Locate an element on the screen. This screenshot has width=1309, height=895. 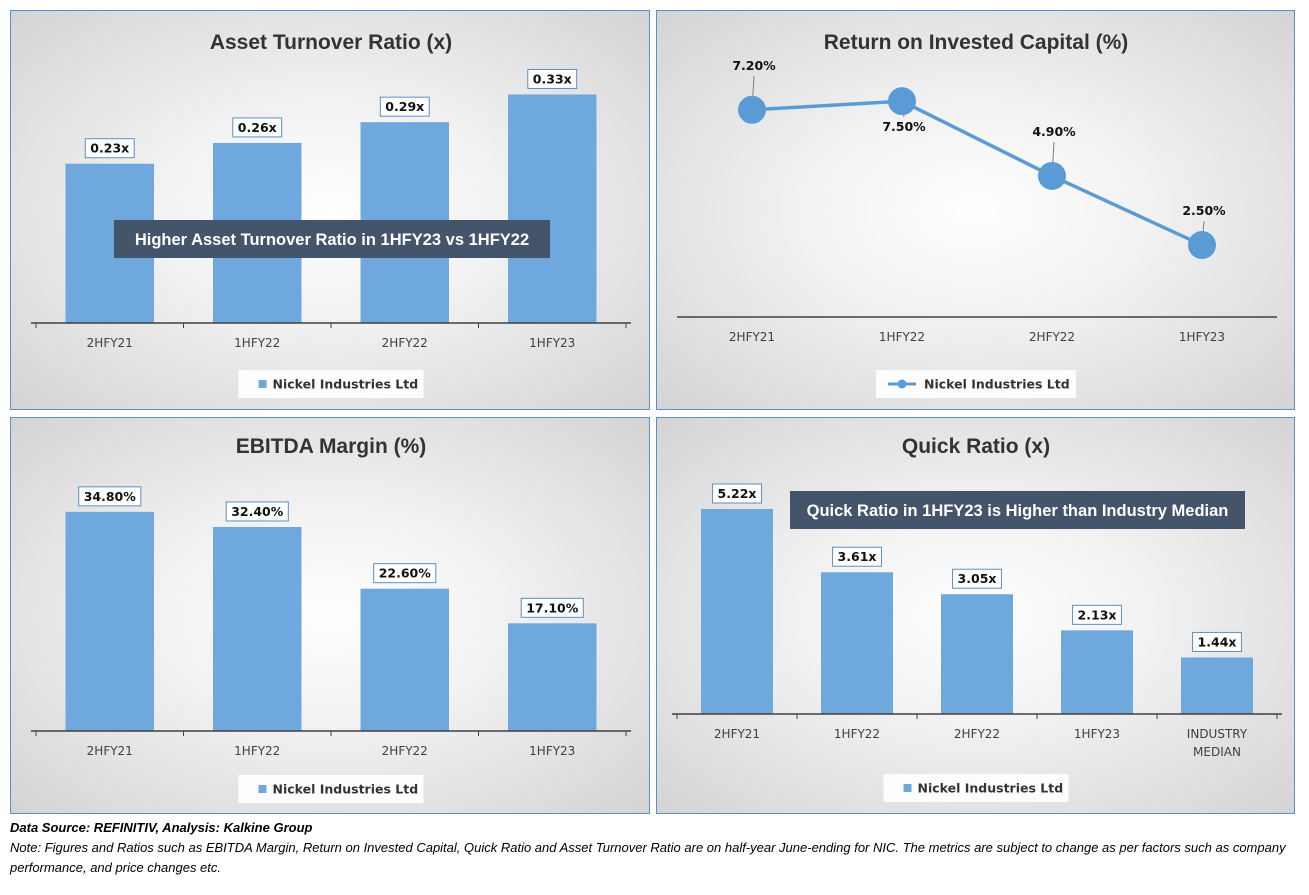
point-2hfy22 is located at coordinates (1052, 175).